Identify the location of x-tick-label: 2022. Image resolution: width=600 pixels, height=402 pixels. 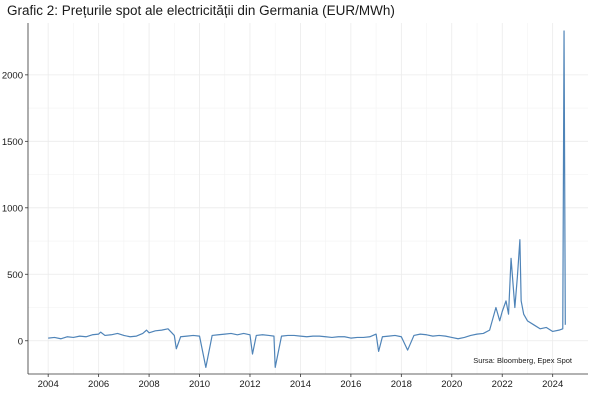
(502, 384).